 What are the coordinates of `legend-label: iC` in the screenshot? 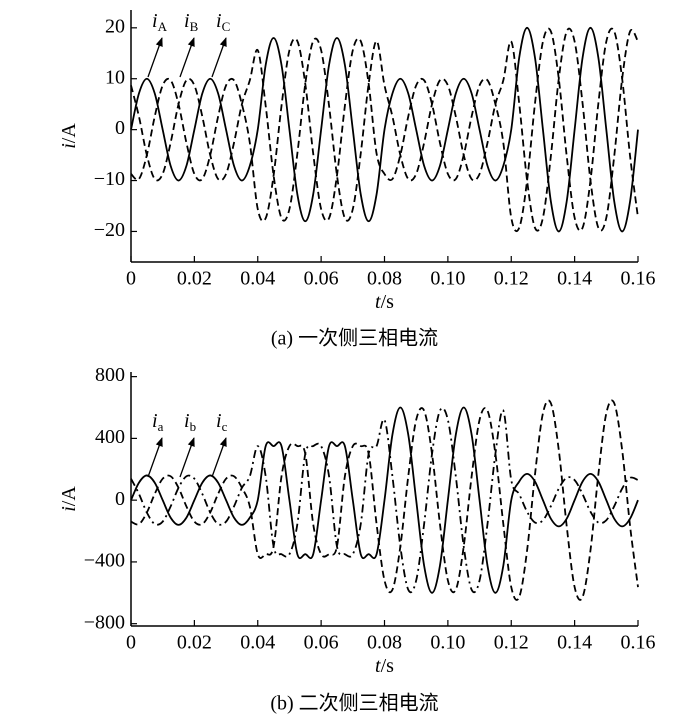 It's located at (223, 22).